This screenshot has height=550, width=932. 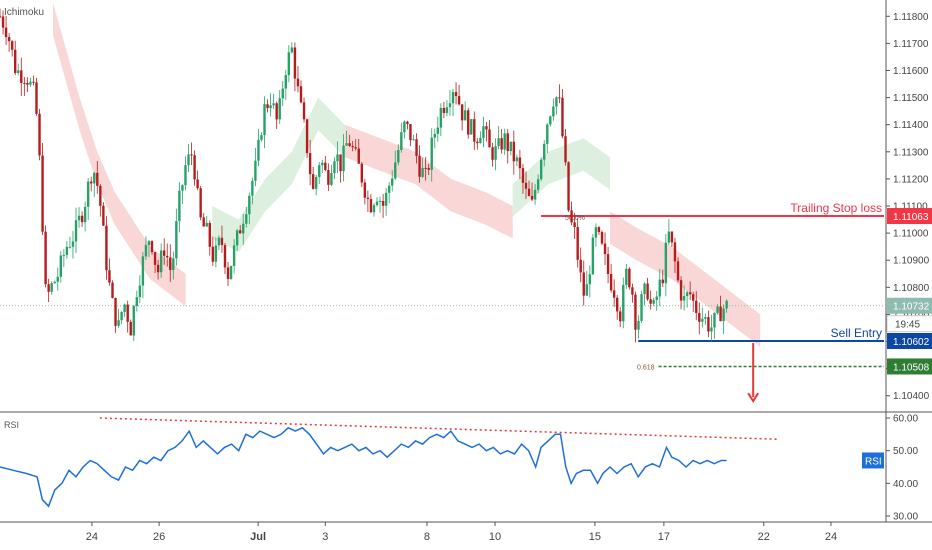 I want to click on price-tick-label: 1.10900, so click(x=911, y=261).